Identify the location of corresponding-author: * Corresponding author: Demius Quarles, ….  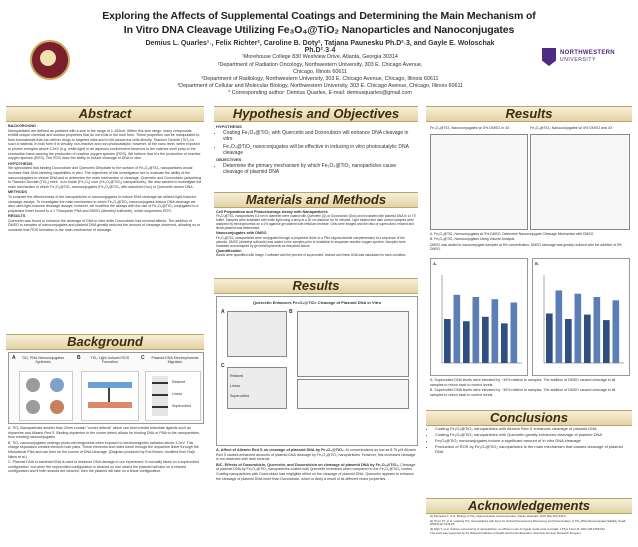
(320, 93).